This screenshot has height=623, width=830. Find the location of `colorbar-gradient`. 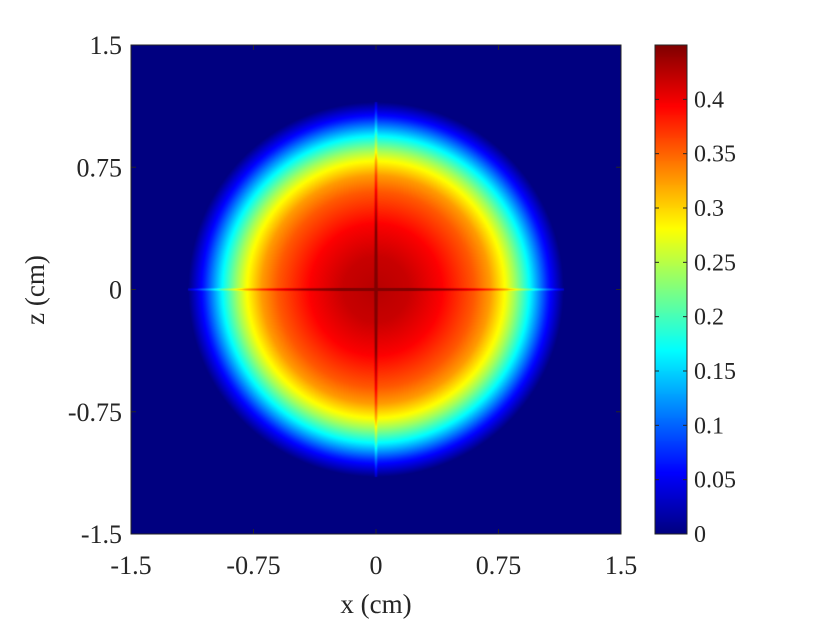

colorbar-gradient is located at coordinates (671, 289).